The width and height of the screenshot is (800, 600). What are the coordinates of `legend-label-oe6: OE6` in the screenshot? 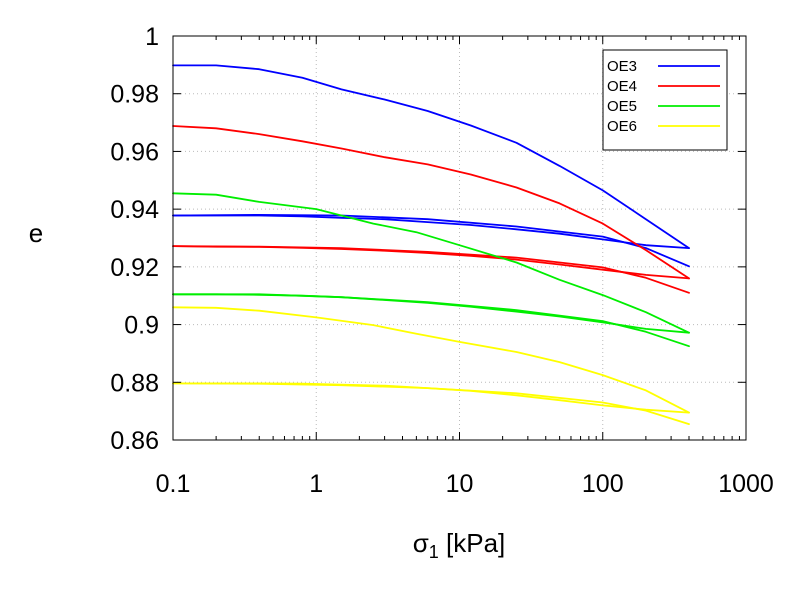 It's located at (622, 126).